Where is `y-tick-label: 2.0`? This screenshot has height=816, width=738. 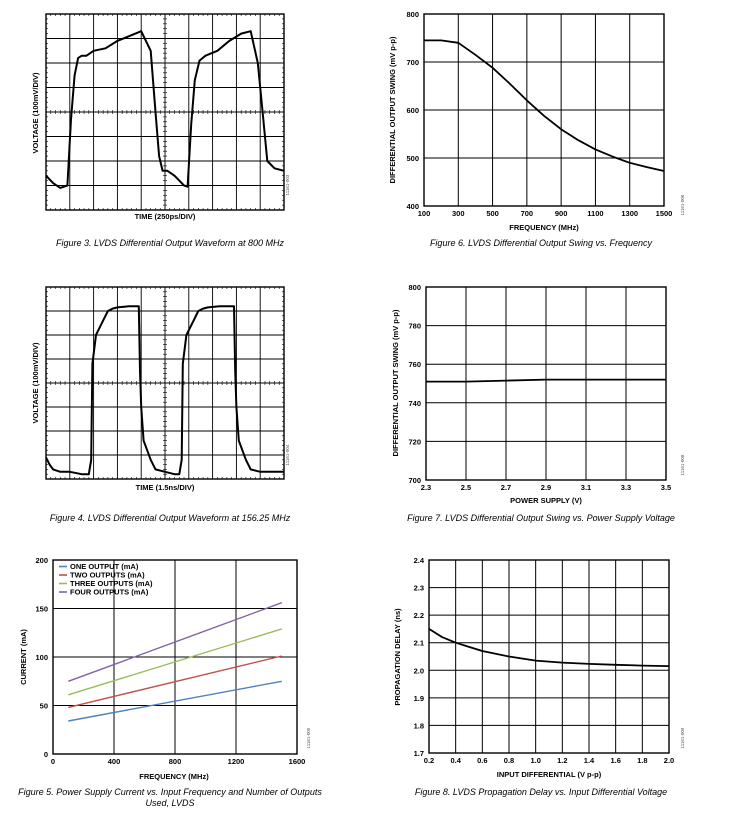
y-tick-label: 2.0 is located at coordinates (419, 670).